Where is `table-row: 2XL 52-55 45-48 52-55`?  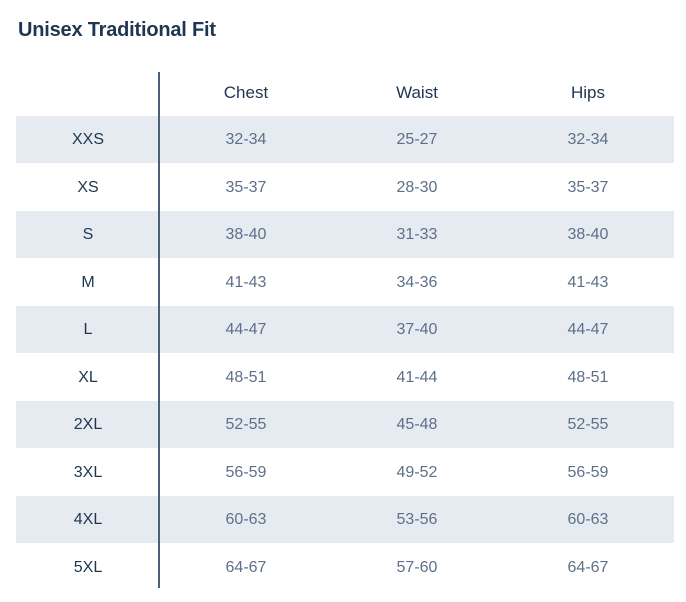 table-row: 2XL 52-55 45-48 52-55 is located at coordinates (345, 424).